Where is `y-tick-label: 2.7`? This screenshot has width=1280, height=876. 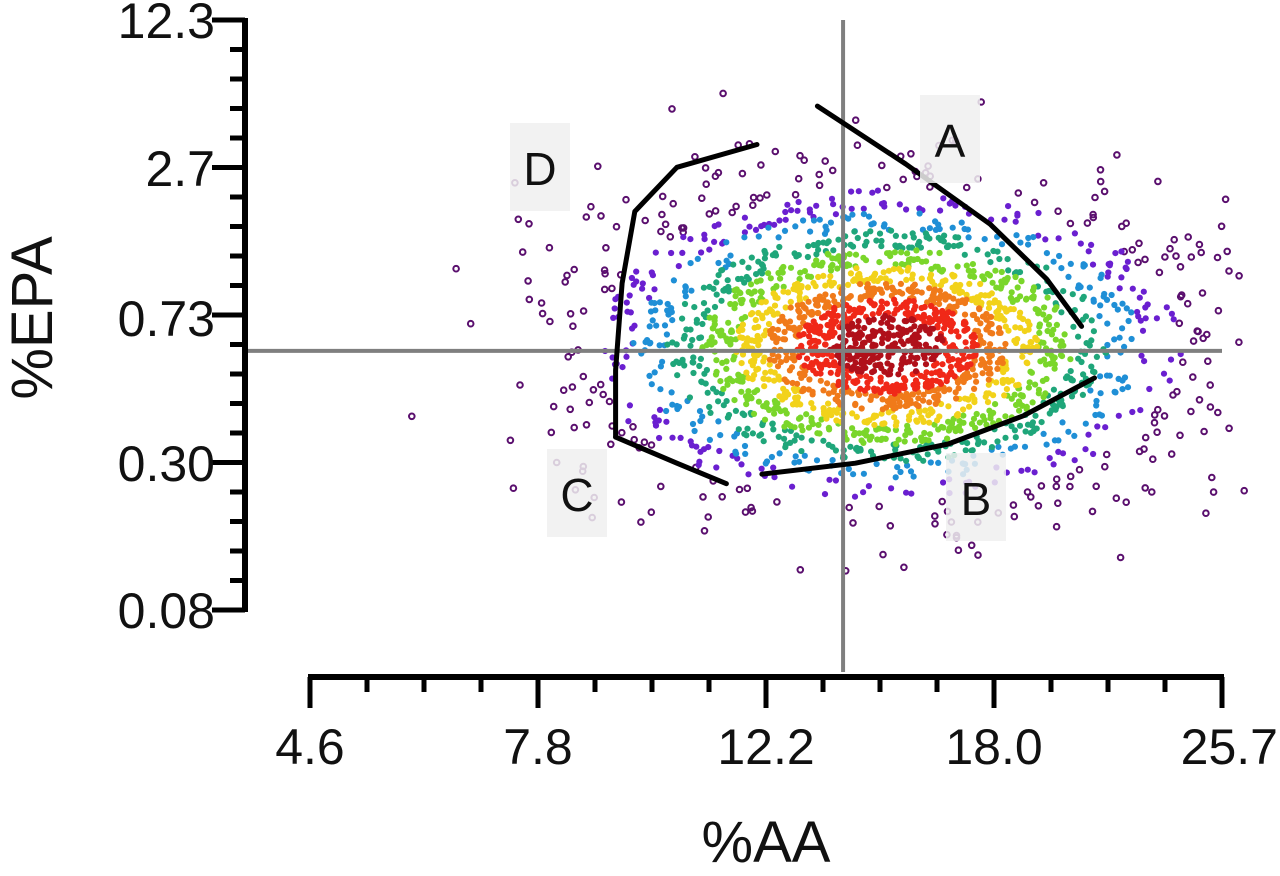 y-tick-label: 2.7 is located at coordinates (180, 169).